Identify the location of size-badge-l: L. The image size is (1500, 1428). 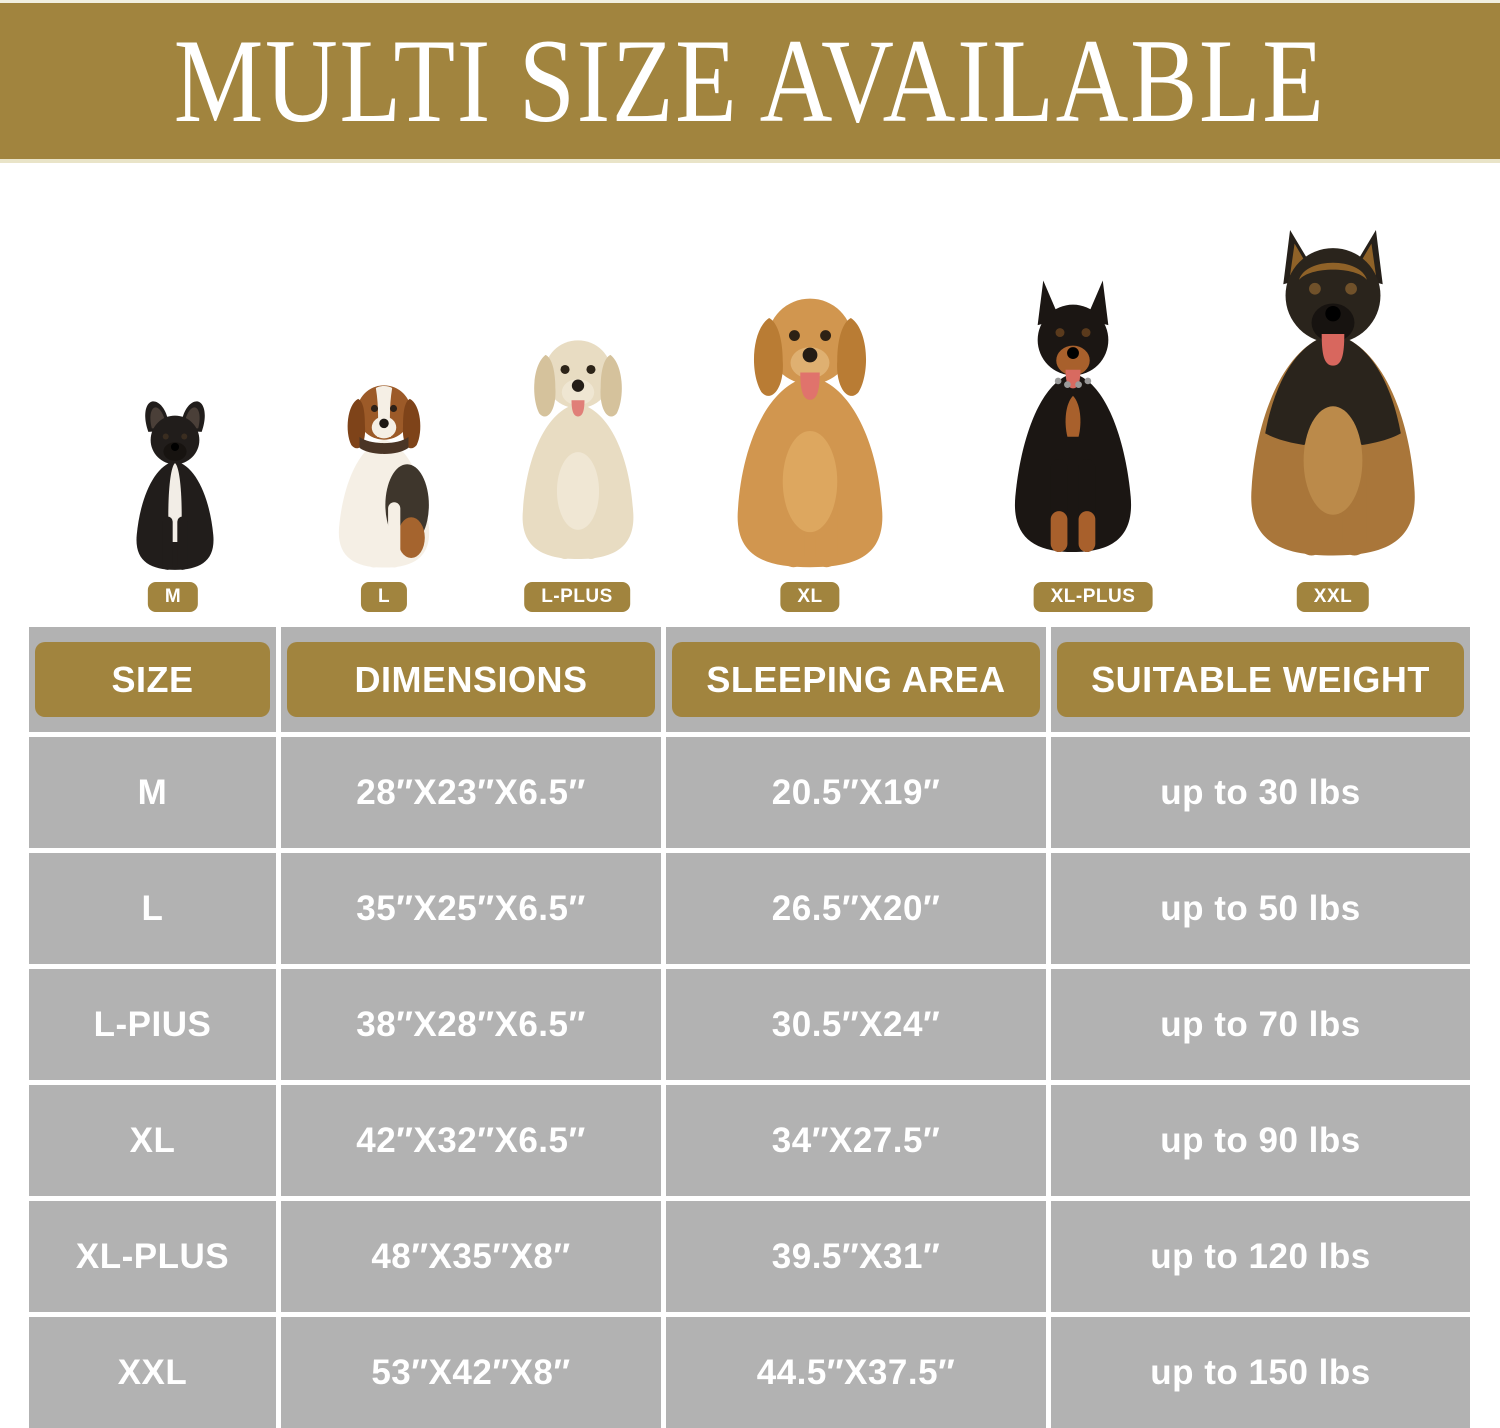
(384, 597).